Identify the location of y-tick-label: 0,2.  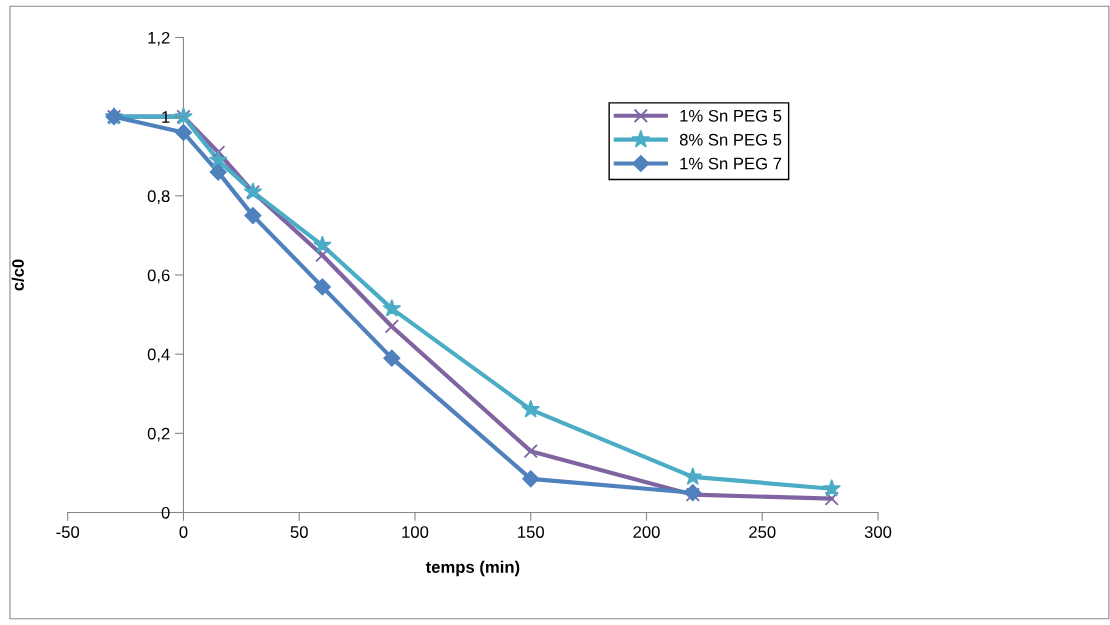
(158, 434).